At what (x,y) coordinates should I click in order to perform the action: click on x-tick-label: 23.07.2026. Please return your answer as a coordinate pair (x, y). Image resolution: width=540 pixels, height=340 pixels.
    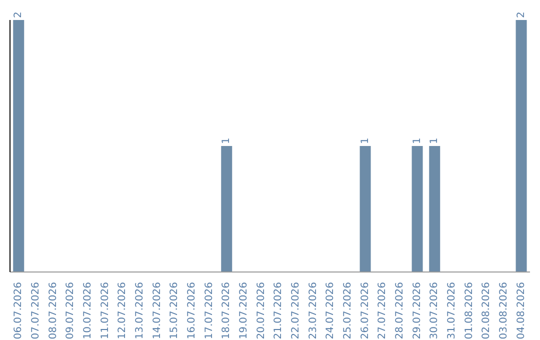
    Looking at the image, I should click on (313, 311).